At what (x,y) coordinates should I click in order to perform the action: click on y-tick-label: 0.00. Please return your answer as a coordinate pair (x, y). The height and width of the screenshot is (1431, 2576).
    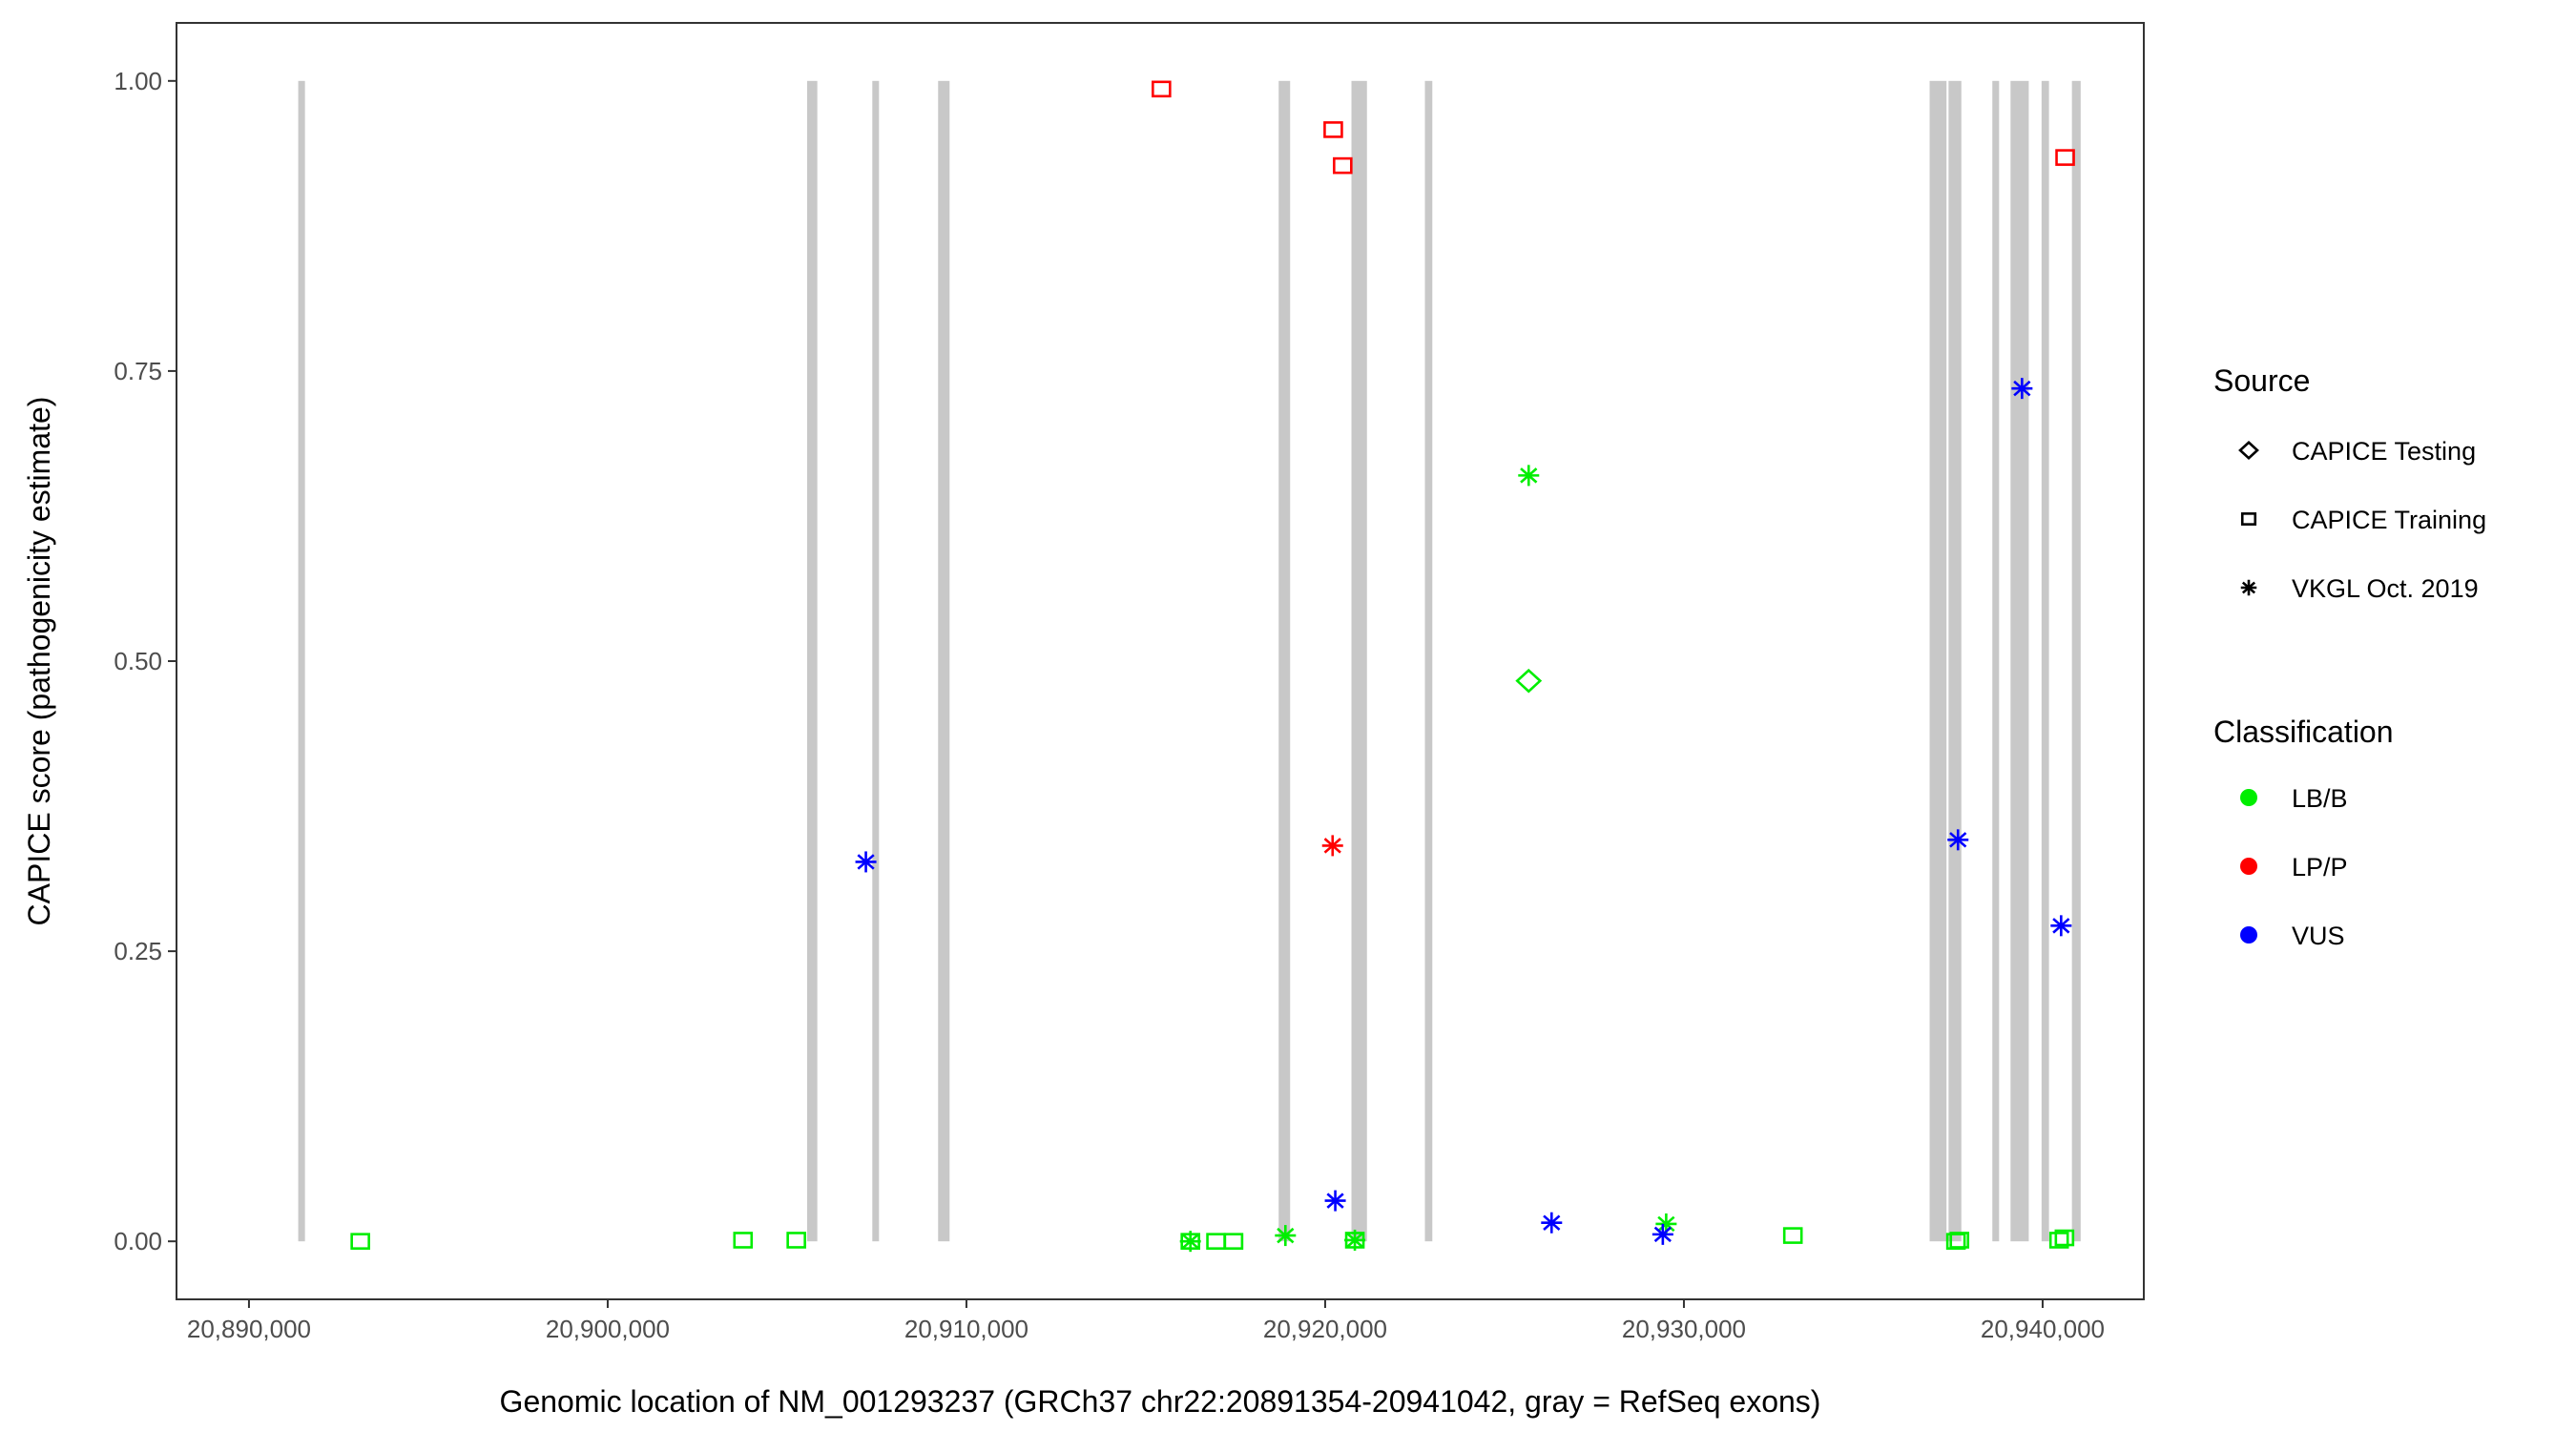
    Looking at the image, I should click on (138, 1241).